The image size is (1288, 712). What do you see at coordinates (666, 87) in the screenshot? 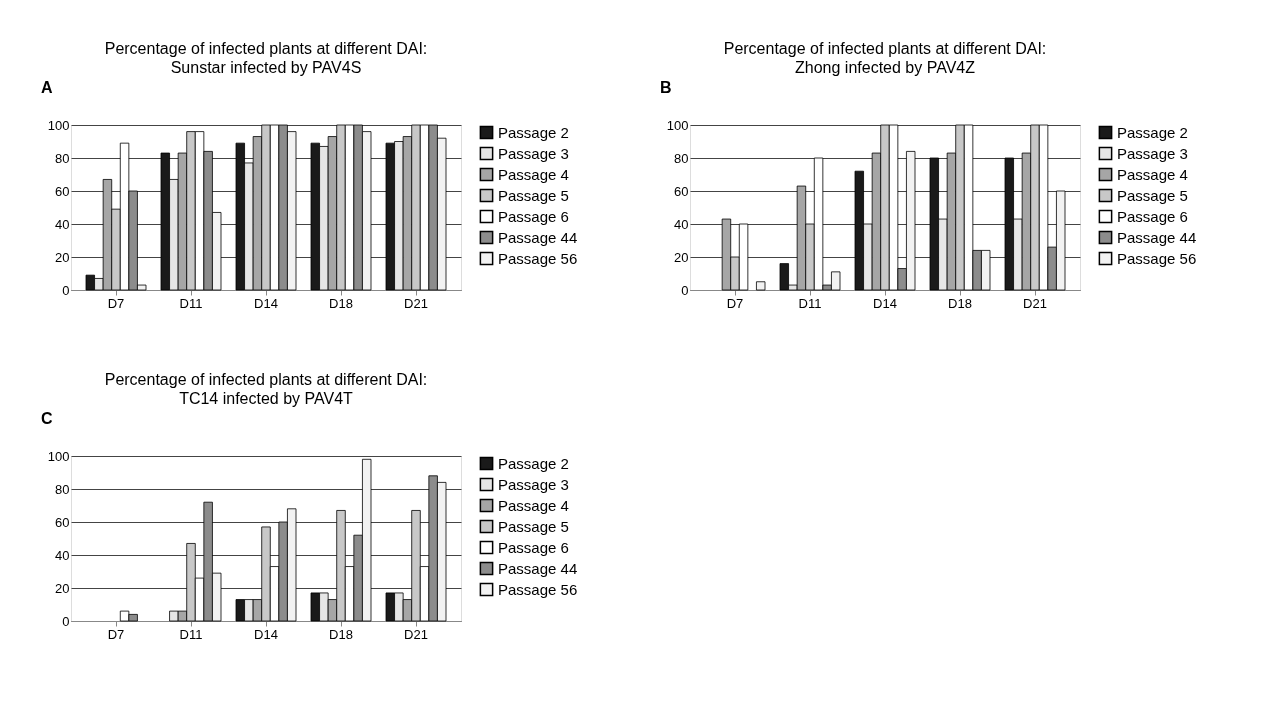
I see `text: B` at bounding box center [666, 87].